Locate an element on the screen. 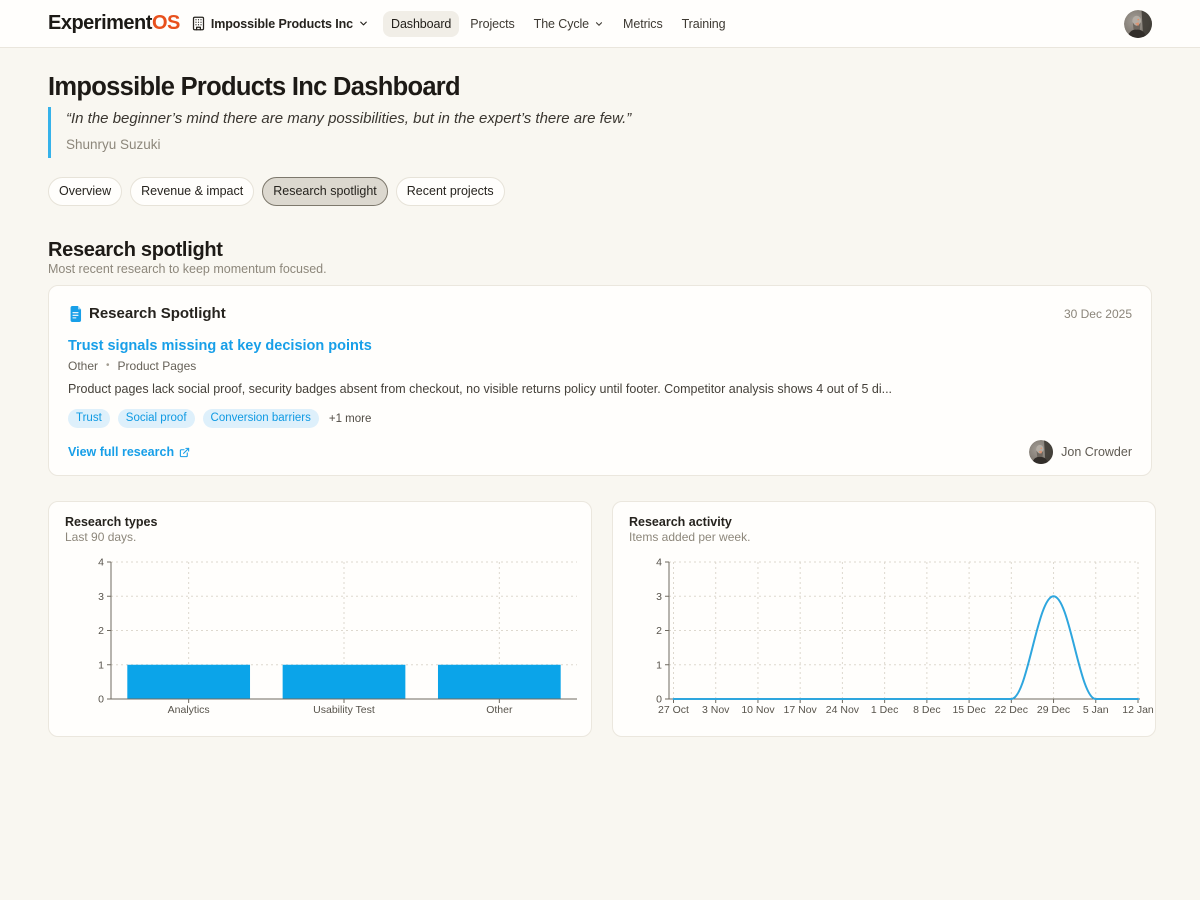 The height and width of the screenshot is (900, 1200). nav-item-the-cycle: The Cycle is located at coordinates (569, 24).